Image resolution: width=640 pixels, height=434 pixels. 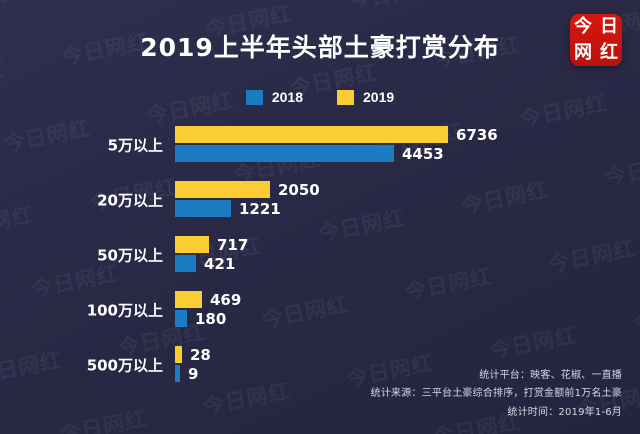 What do you see at coordinates (320, 47) in the screenshot?
I see `page-title: 2019上半年头部土豪打赏分布` at bounding box center [320, 47].